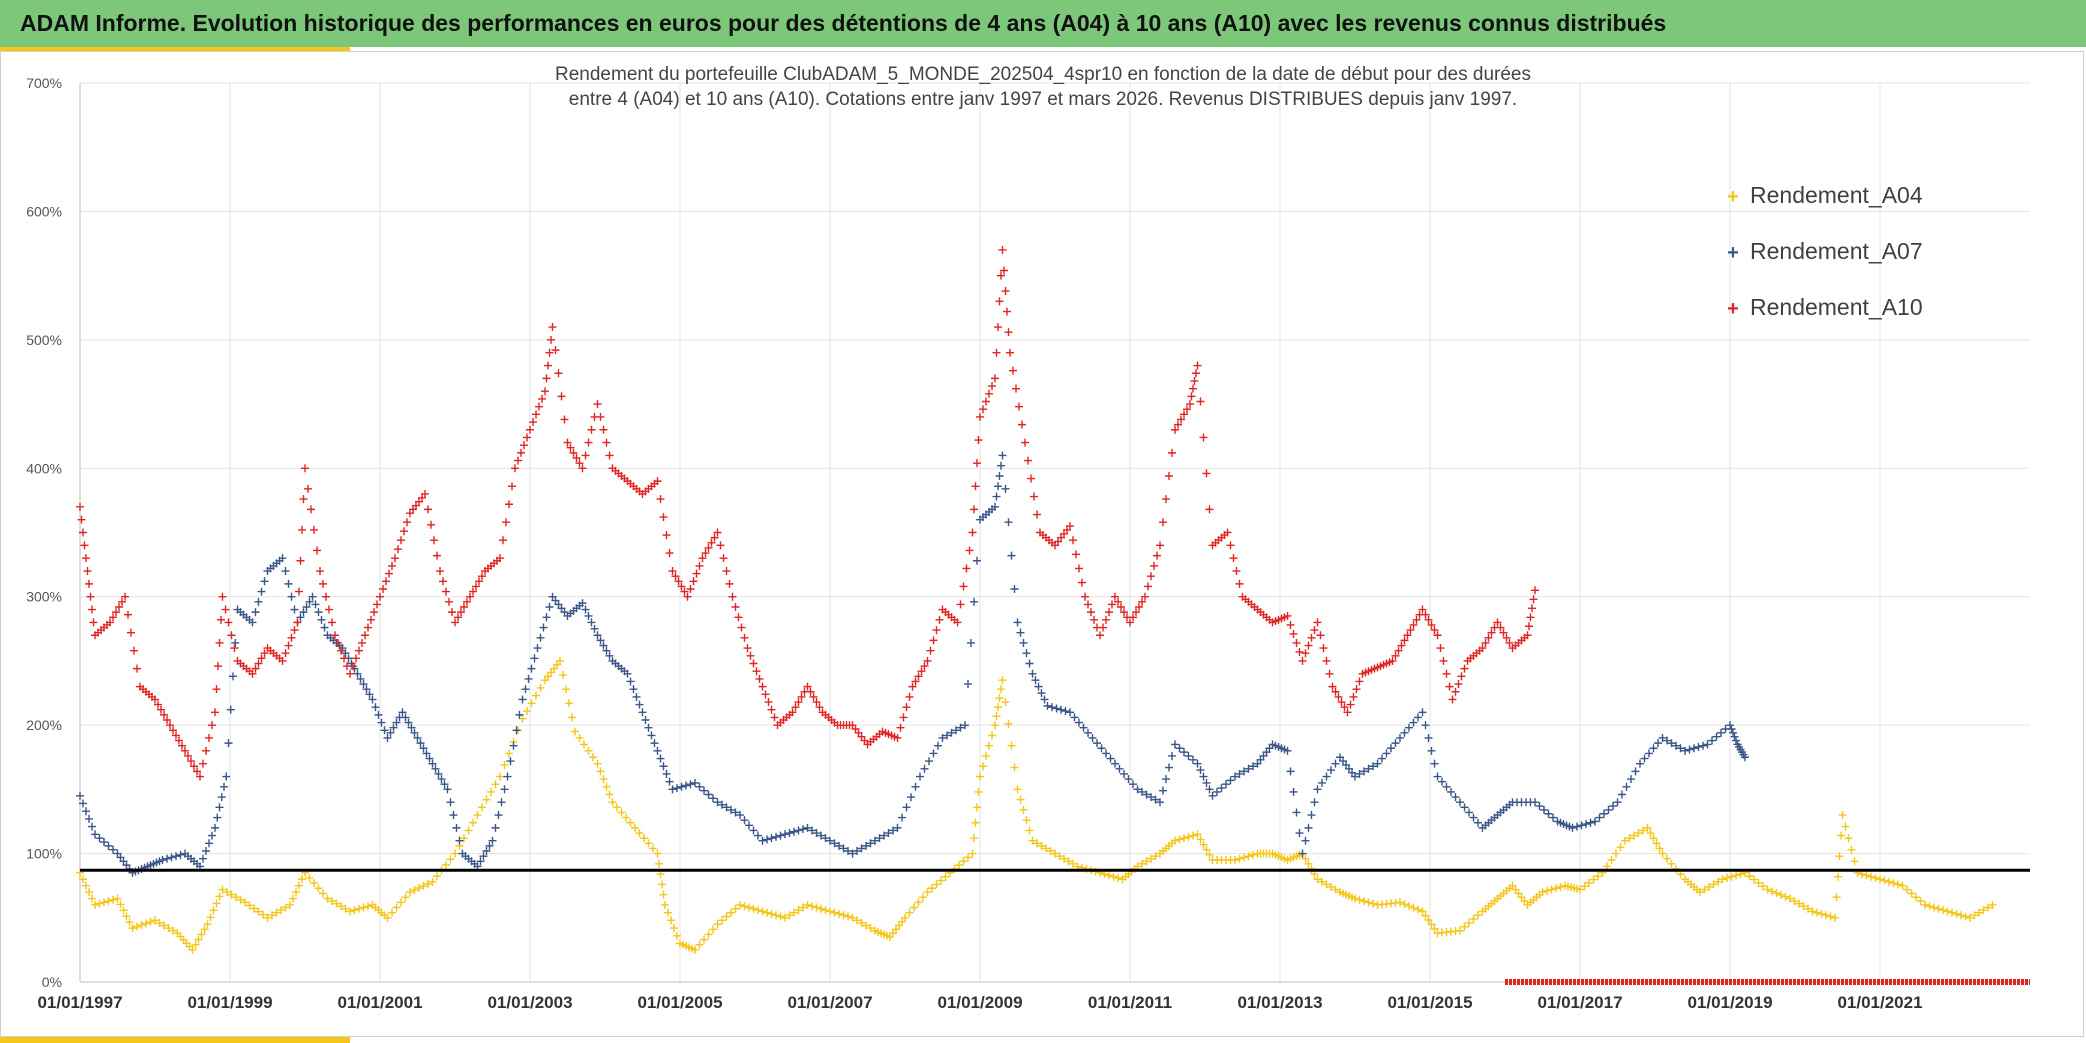 The width and height of the screenshot is (2086, 1043). Describe the element at coordinates (44, 468) in the screenshot. I see `y-tick-label: 400%` at that location.